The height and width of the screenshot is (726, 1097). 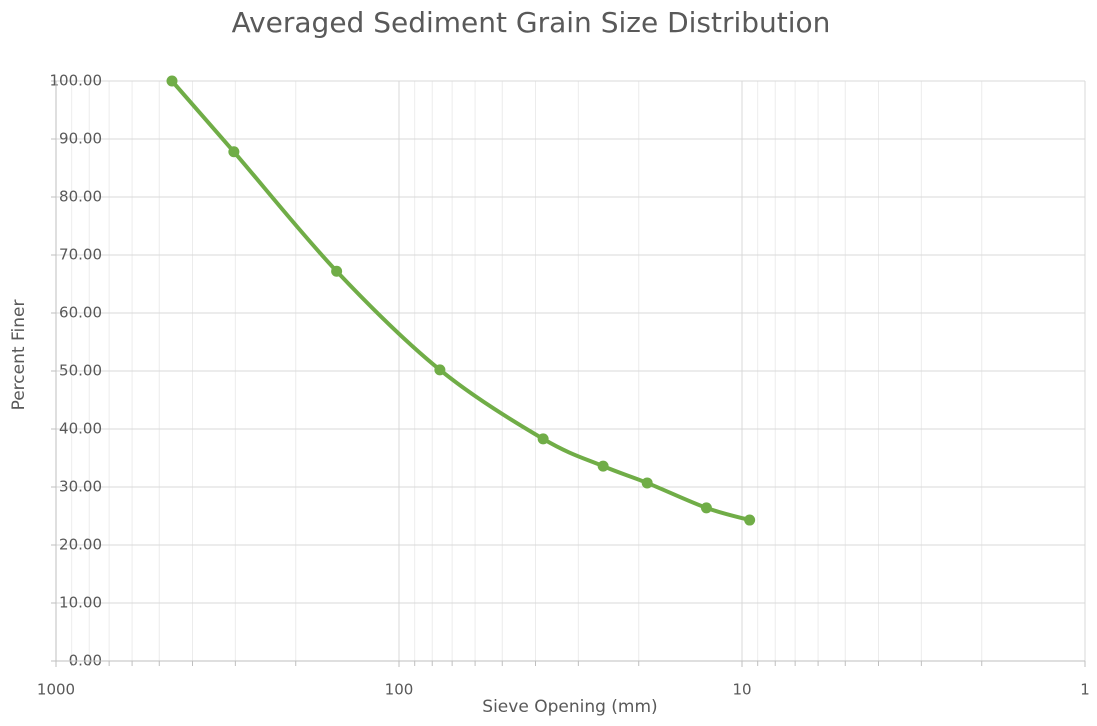 What do you see at coordinates (80, 487) in the screenshot?
I see `y-tick-label: 30.00` at bounding box center [80, 487].